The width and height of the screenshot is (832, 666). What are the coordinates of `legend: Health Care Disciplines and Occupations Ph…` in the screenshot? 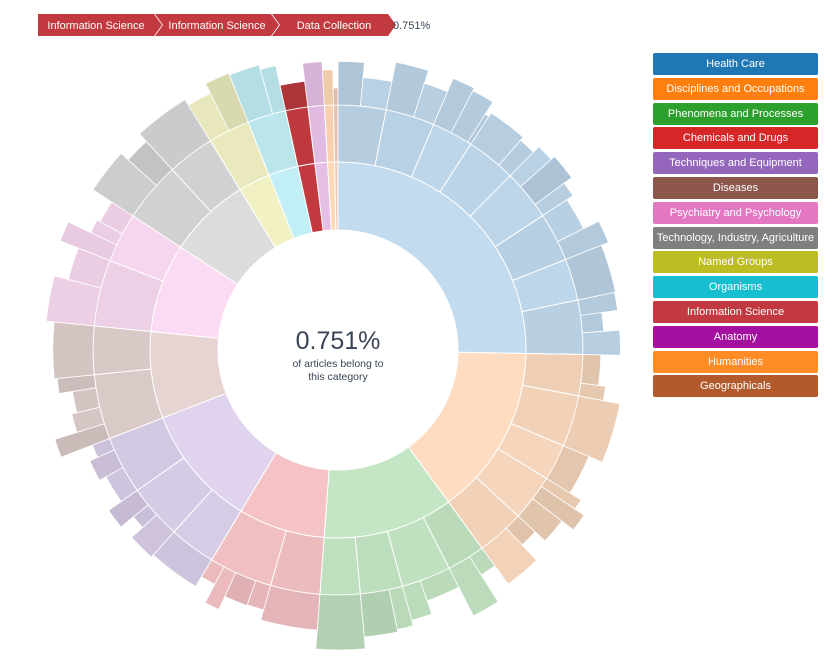 It's located at (735, 226).